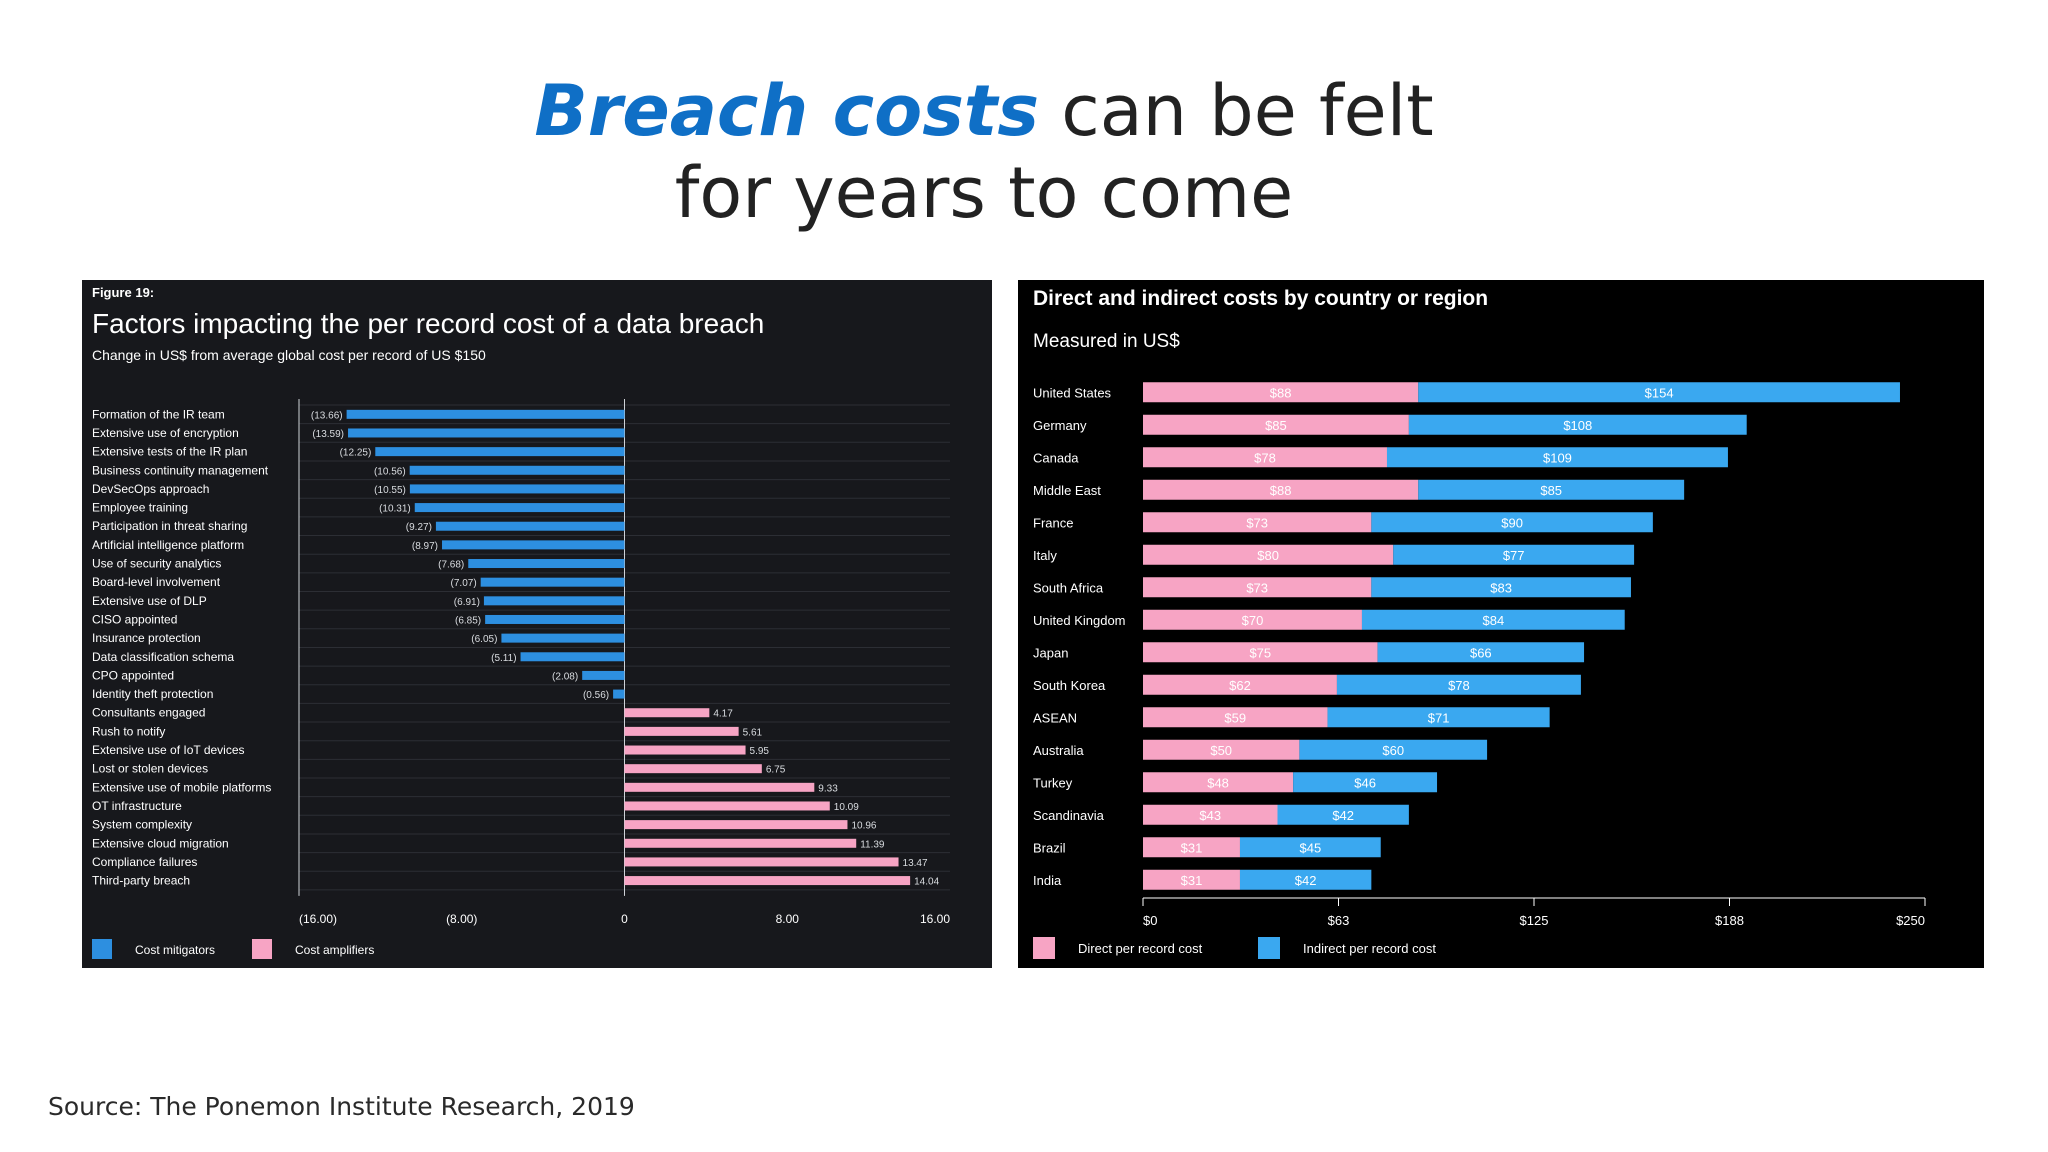  Describe the element at coordinates (451, 565) in the screenshot. I see `value-label: (7.68)` at that location.